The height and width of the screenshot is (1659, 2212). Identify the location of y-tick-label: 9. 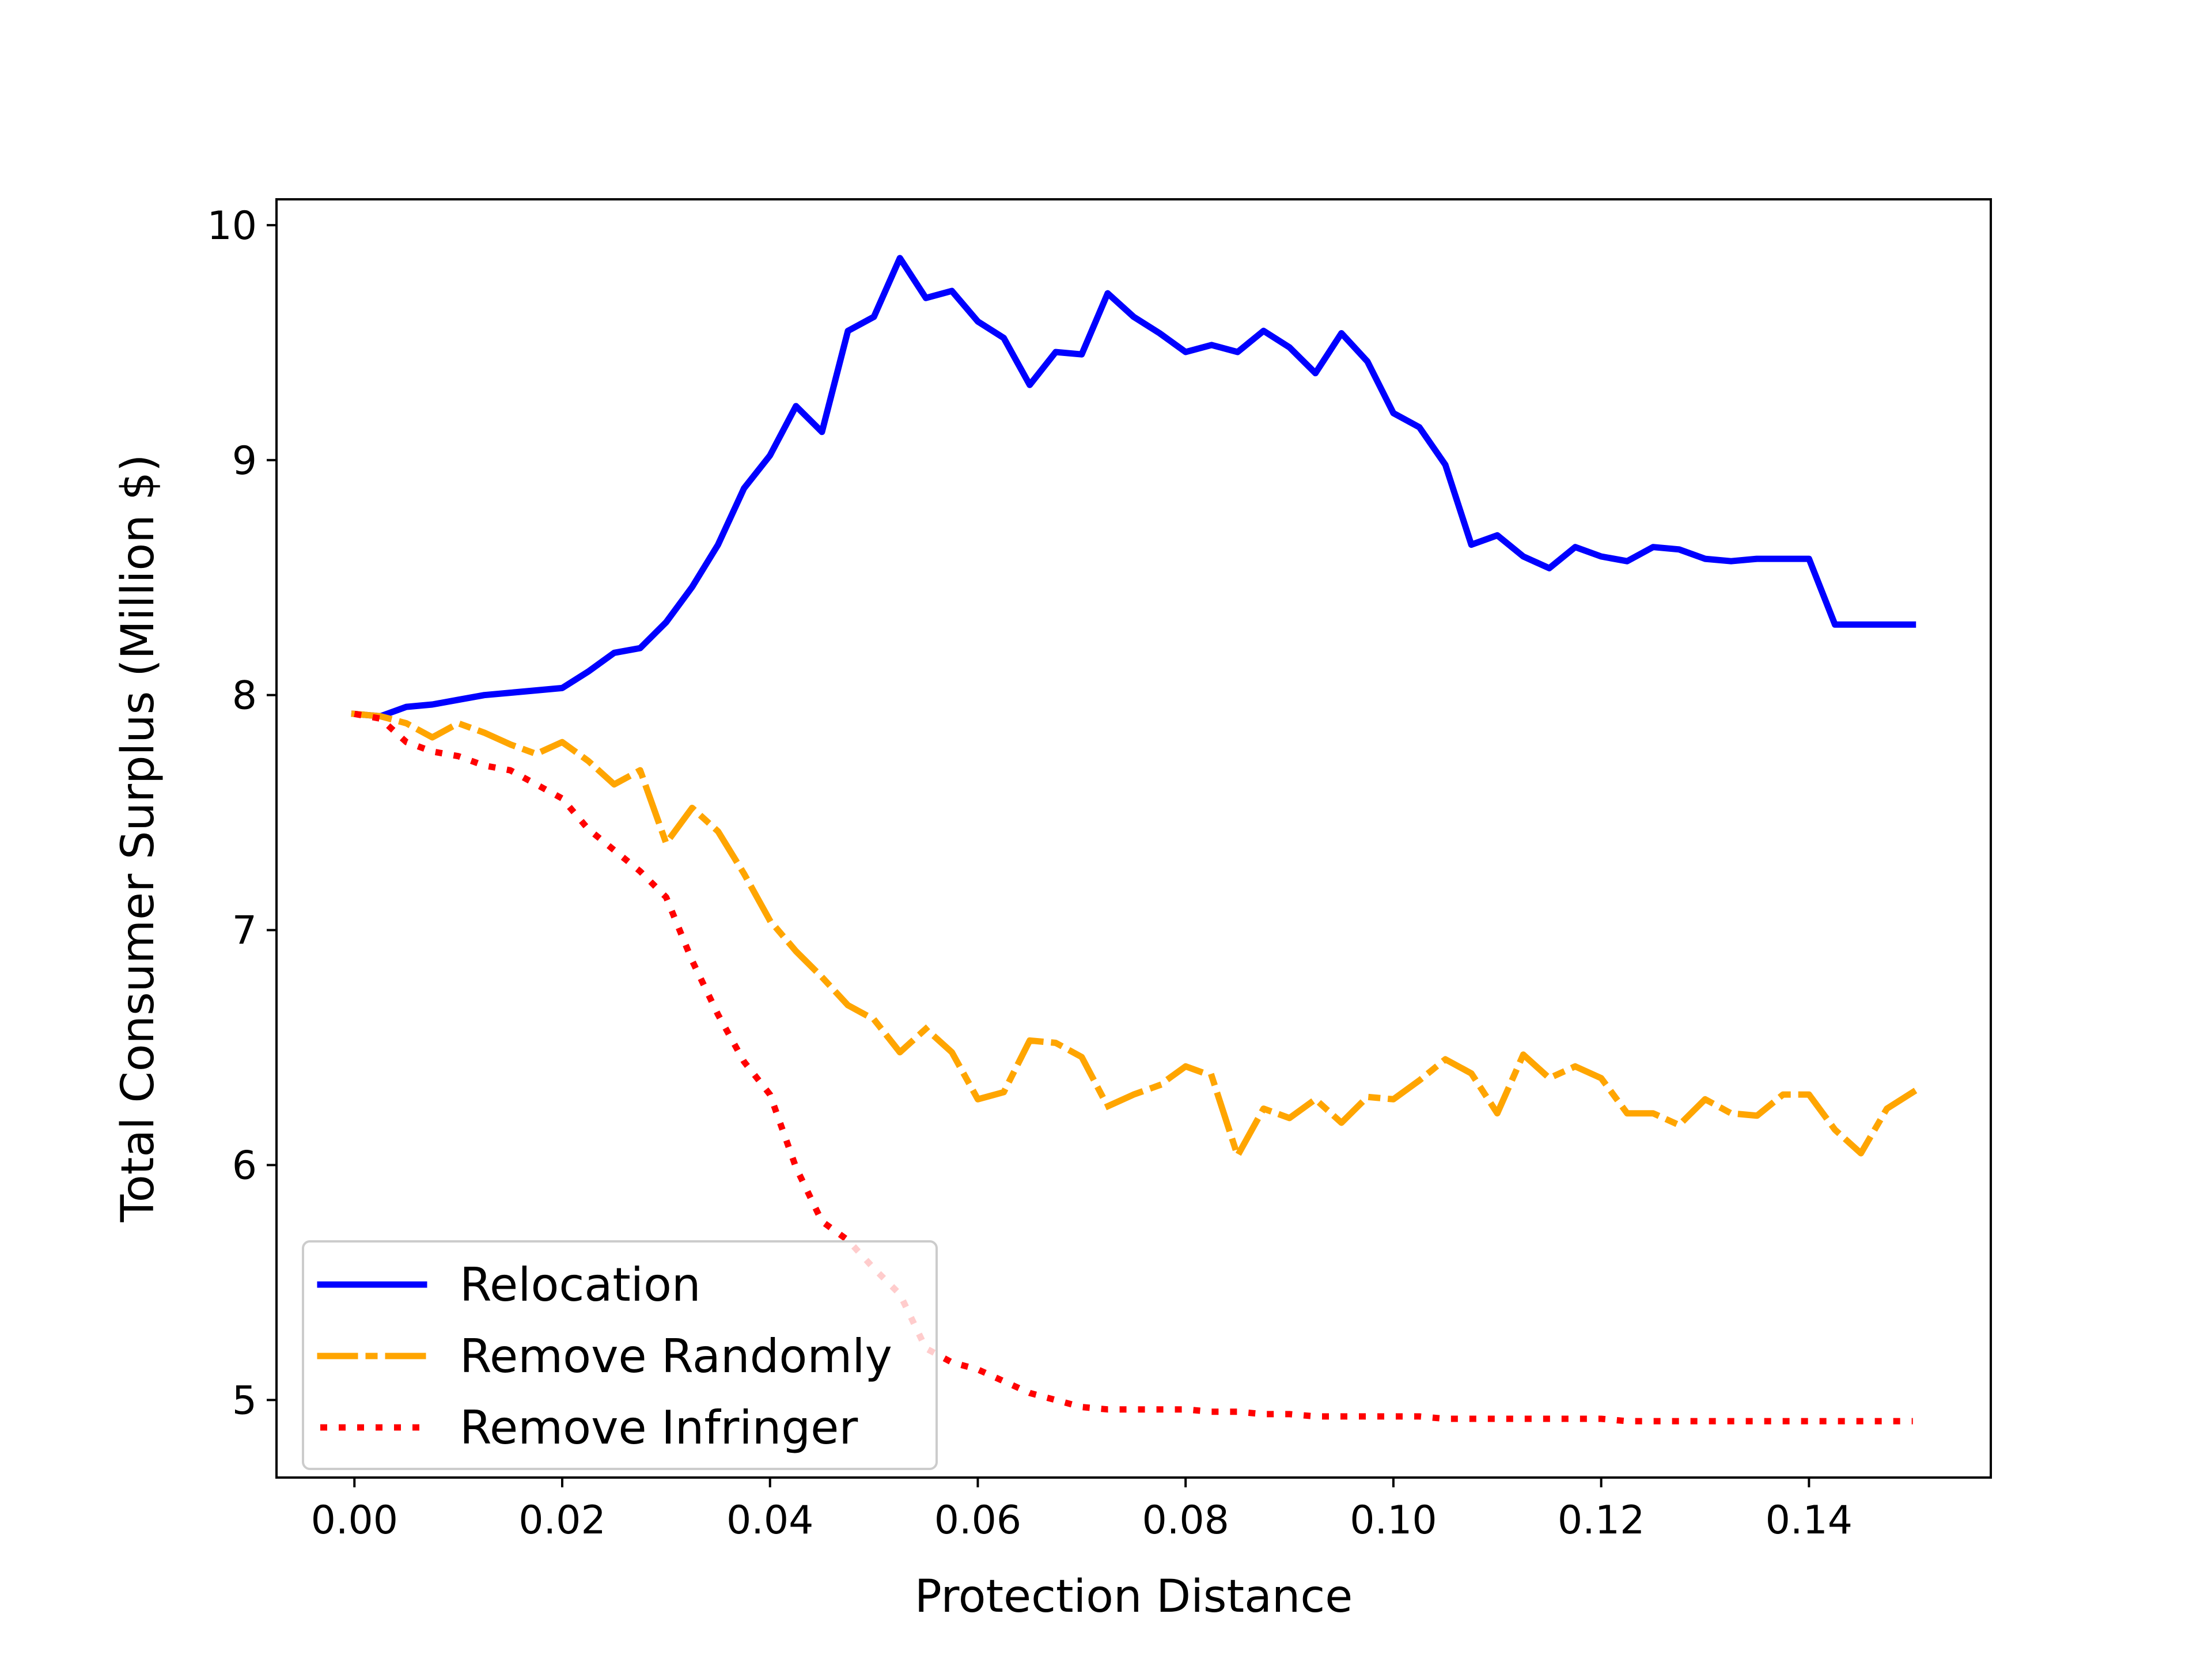
(244, 461).